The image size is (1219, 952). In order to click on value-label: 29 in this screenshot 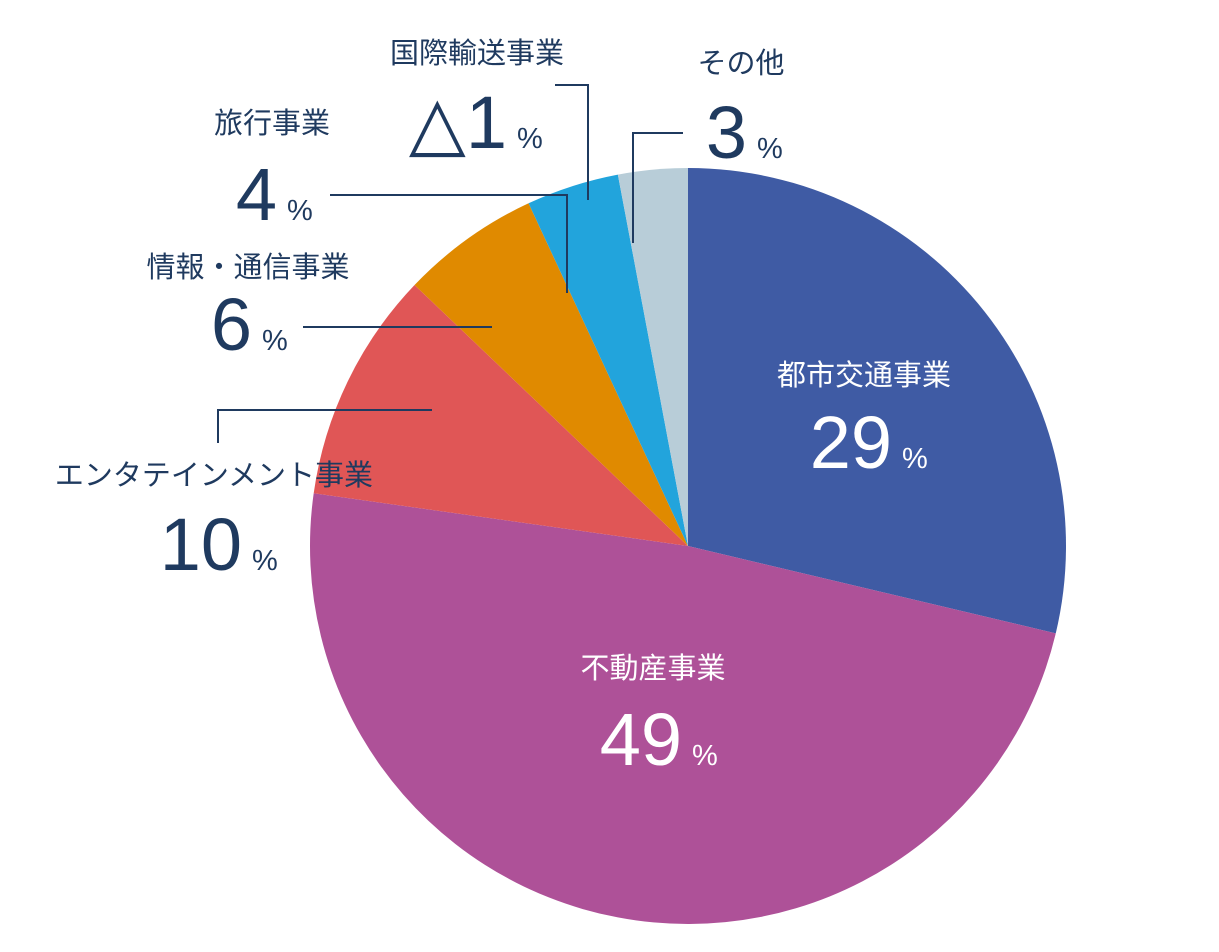, I will do `click(851, 442)`.